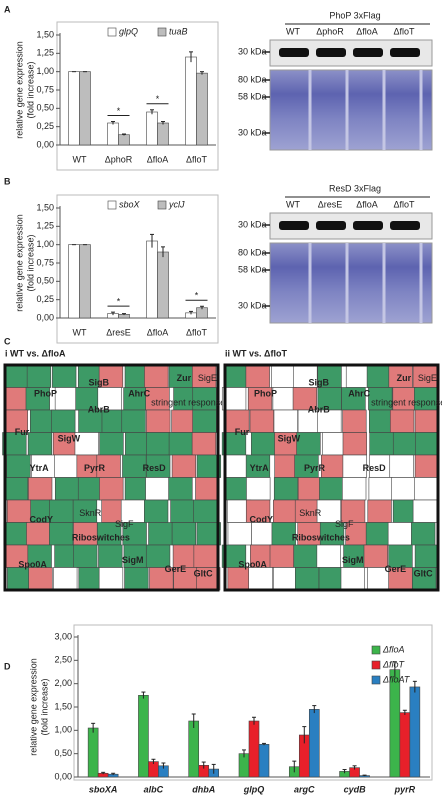 Image resolution: width=442 pixels, height=800 pixels. Describe the element at coordinates (63, 660) in the screenshot. I see `y-tick-label: 2,50` at that location.